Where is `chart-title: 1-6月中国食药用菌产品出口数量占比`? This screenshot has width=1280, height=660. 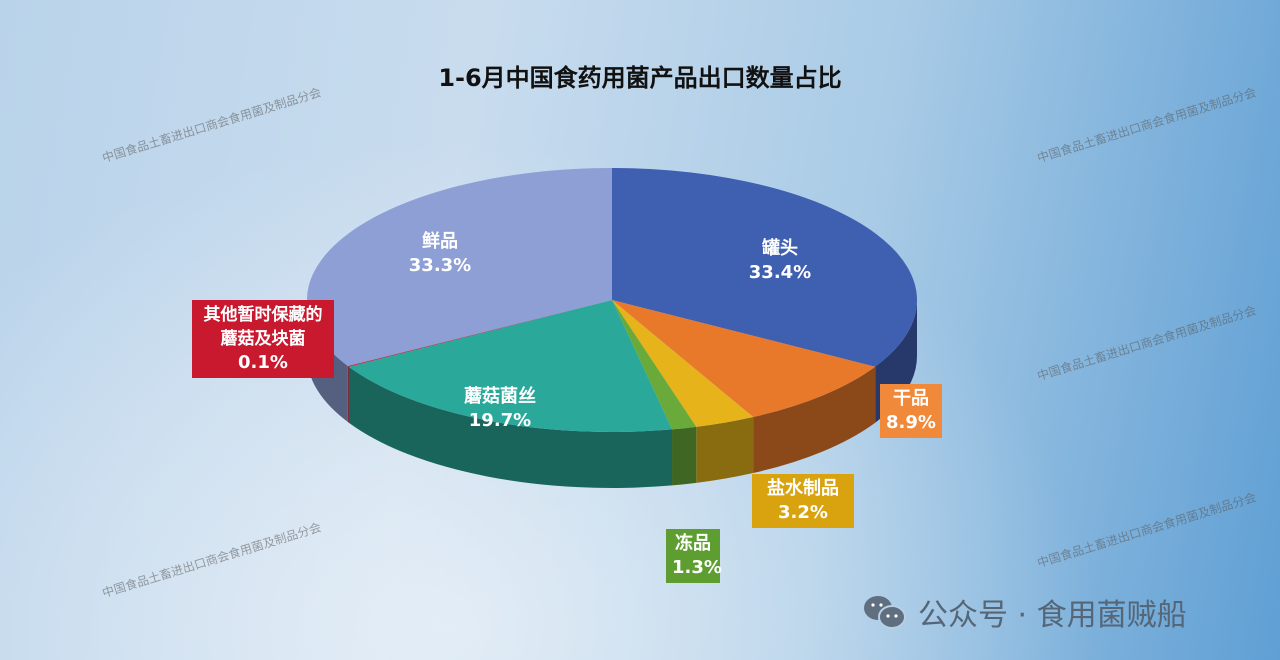
chart-title: 1-6月中国食药用菌产品出口数量占比 is located at coordinates (640, 78).